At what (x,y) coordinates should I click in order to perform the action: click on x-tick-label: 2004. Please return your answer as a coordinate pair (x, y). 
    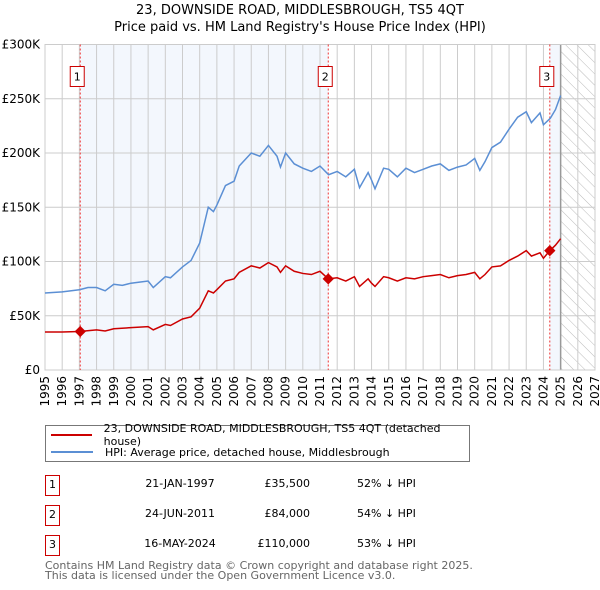
    Looking at the image, I should click on (200, 391).